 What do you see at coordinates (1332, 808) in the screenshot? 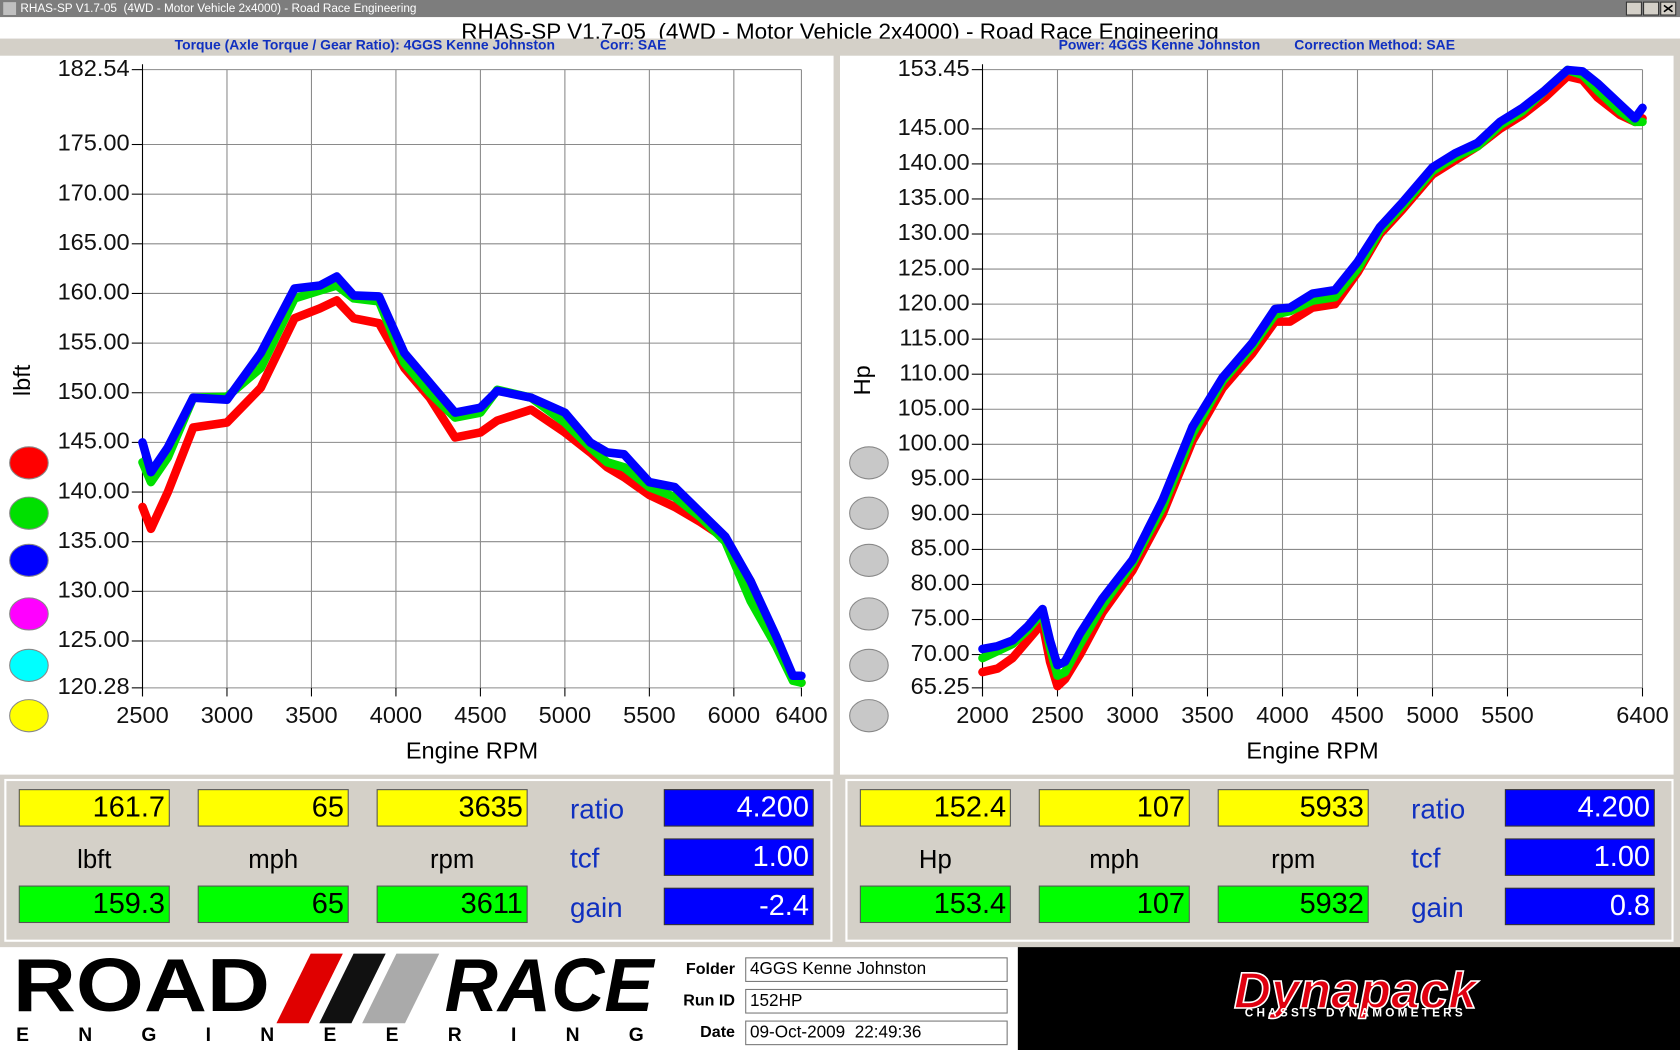
I see `cursor-value: 5933` at bounding box center [1332, 808].